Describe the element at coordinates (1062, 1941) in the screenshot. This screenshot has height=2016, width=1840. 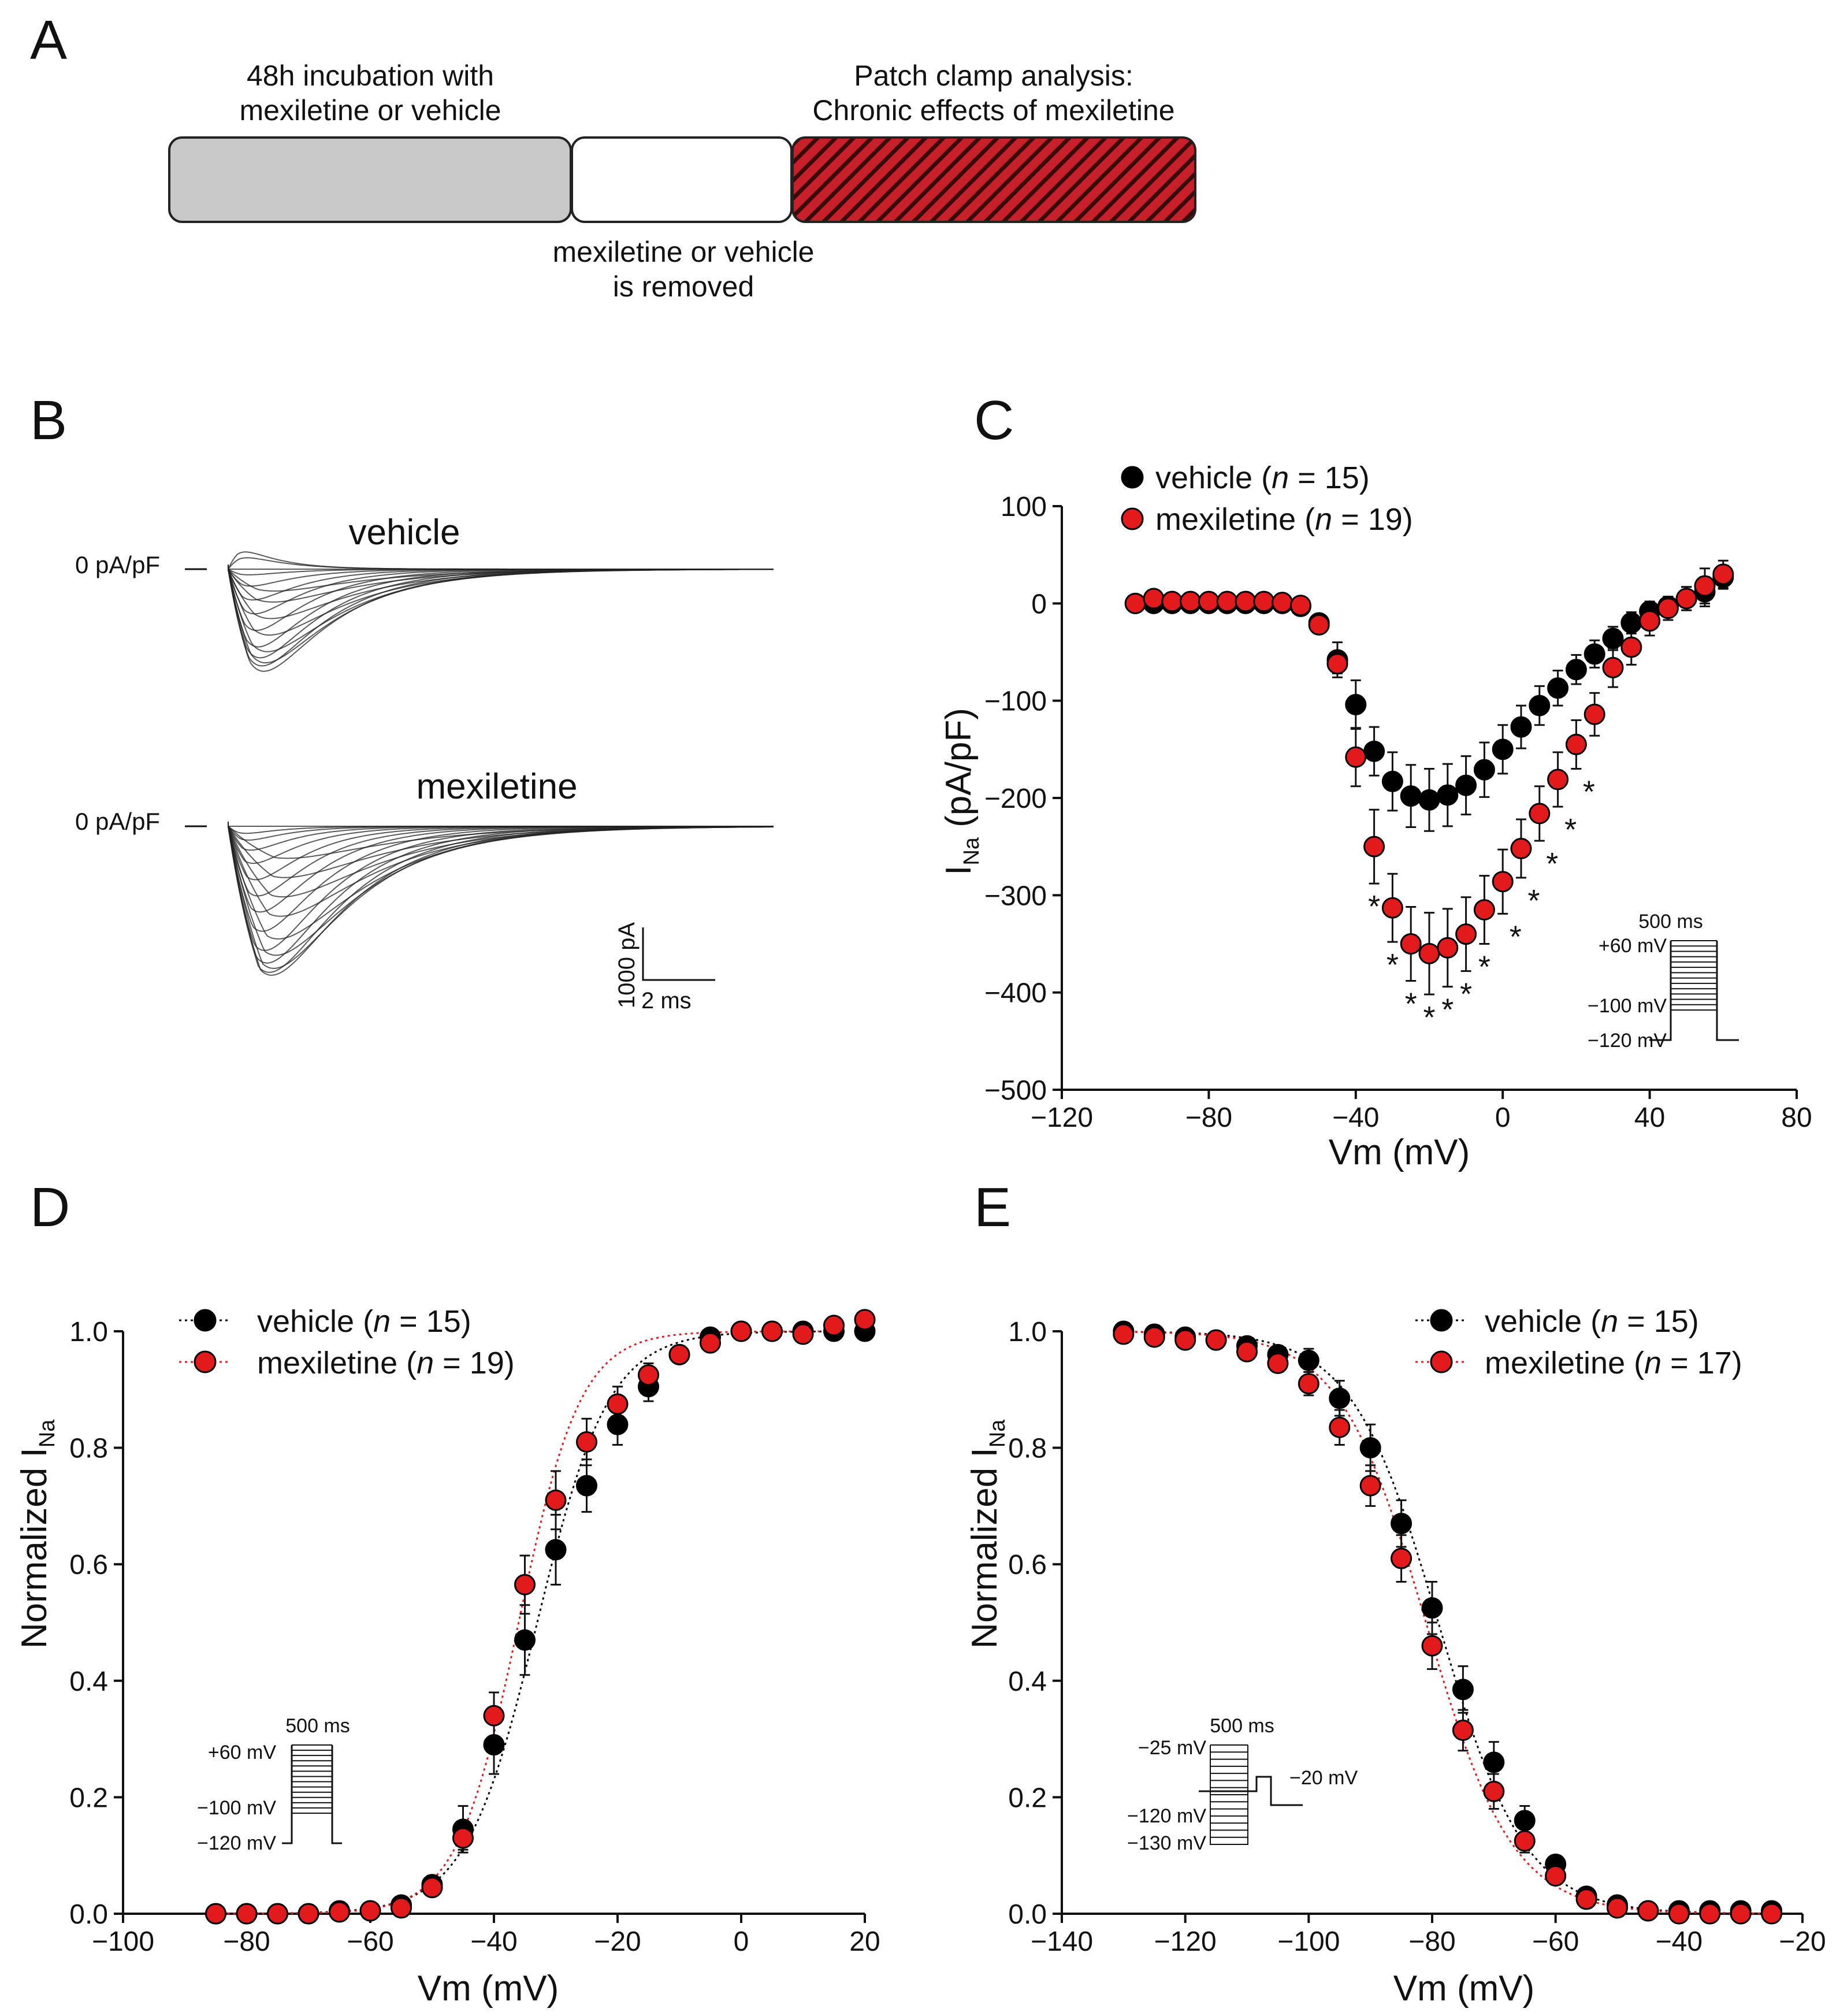
I see `chart-e-x-tick-label: −140` at that location.